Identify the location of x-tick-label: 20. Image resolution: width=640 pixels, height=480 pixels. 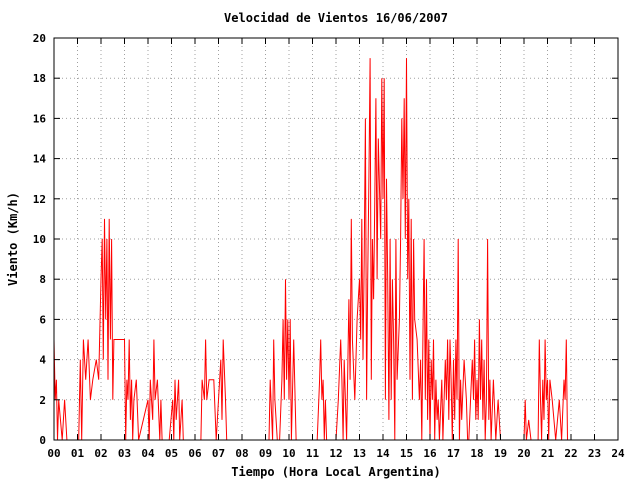
(523, 453).